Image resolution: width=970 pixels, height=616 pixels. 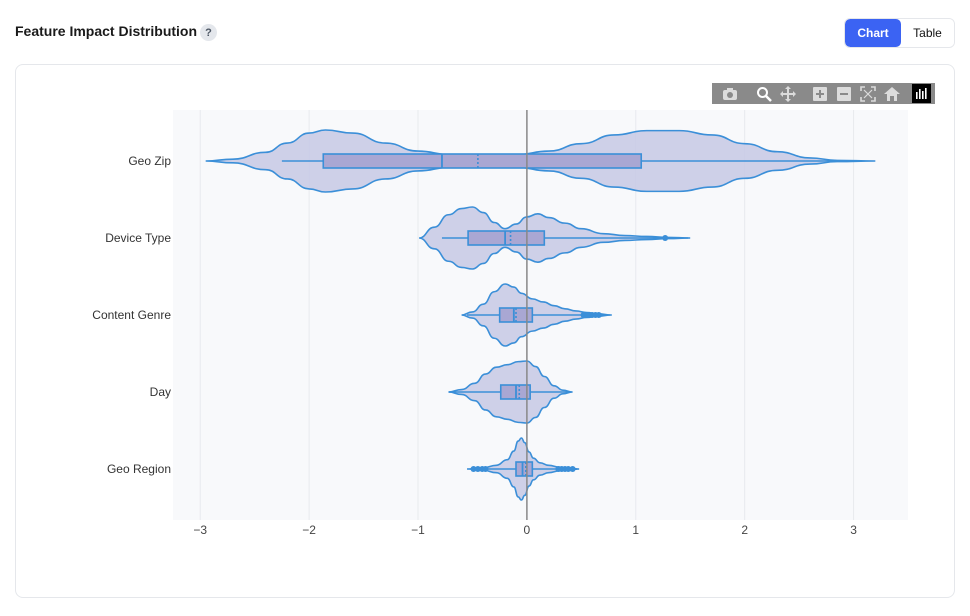 I want to click on view-toggle: Chart Table, so click(x=899, y=33).